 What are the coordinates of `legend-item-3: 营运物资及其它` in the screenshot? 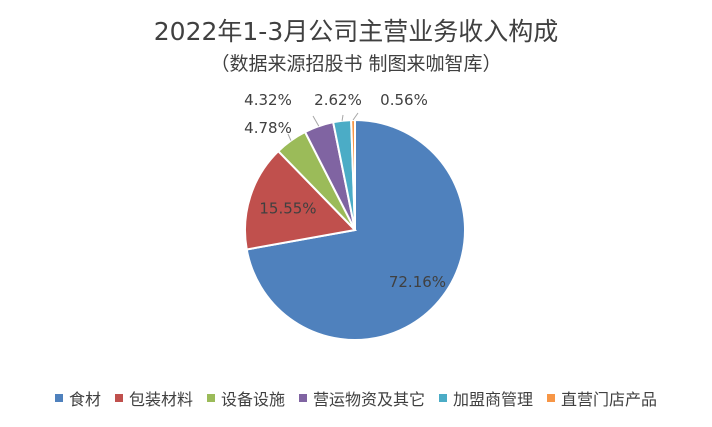 It's located at (362, 398).